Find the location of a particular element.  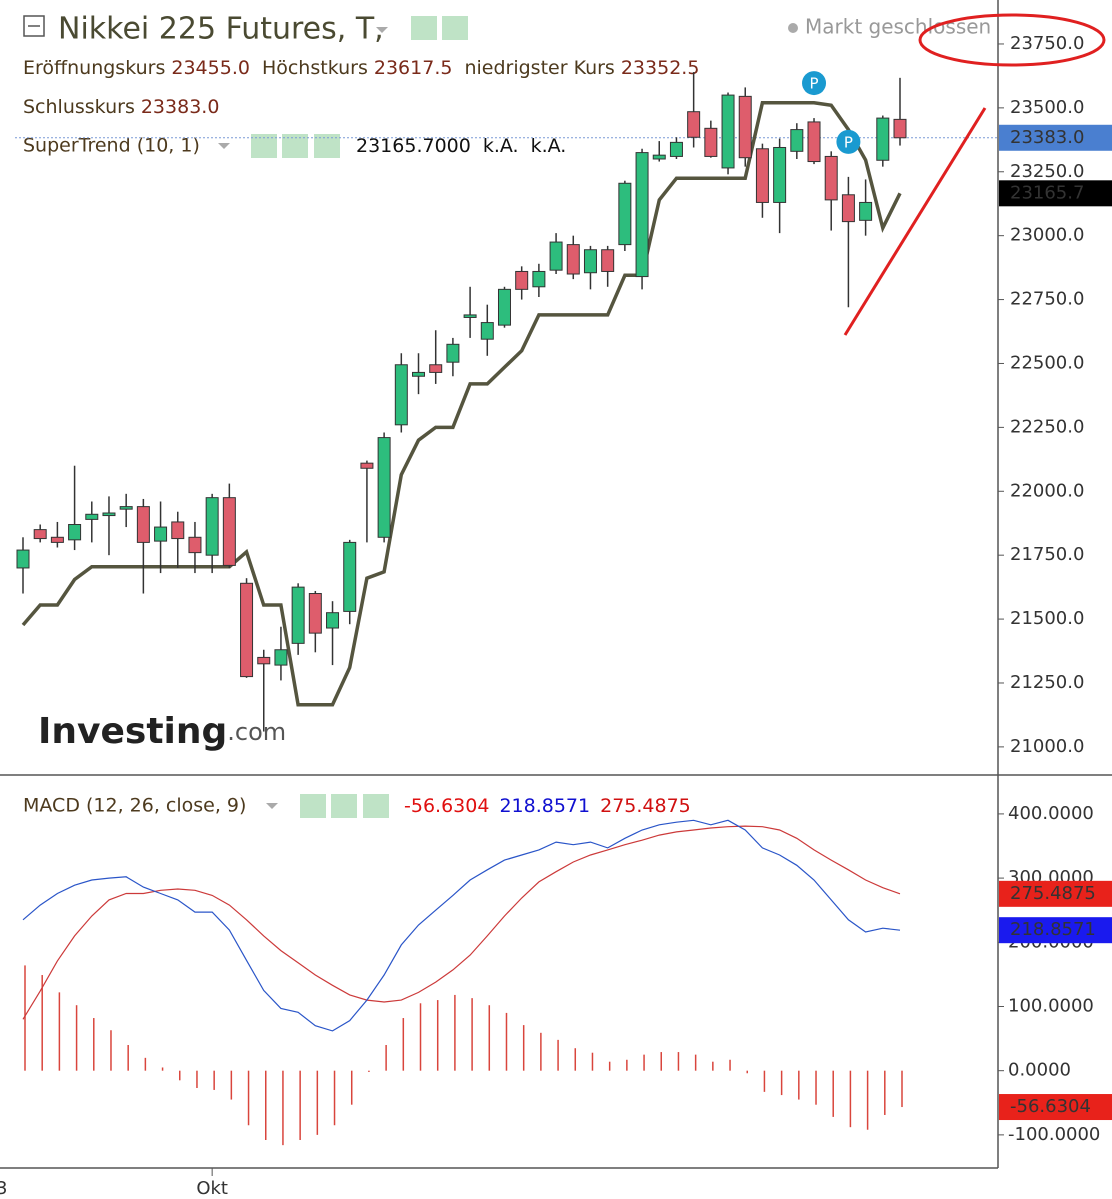

close-label: Schlusskurs is located at coordinates (79, 107).